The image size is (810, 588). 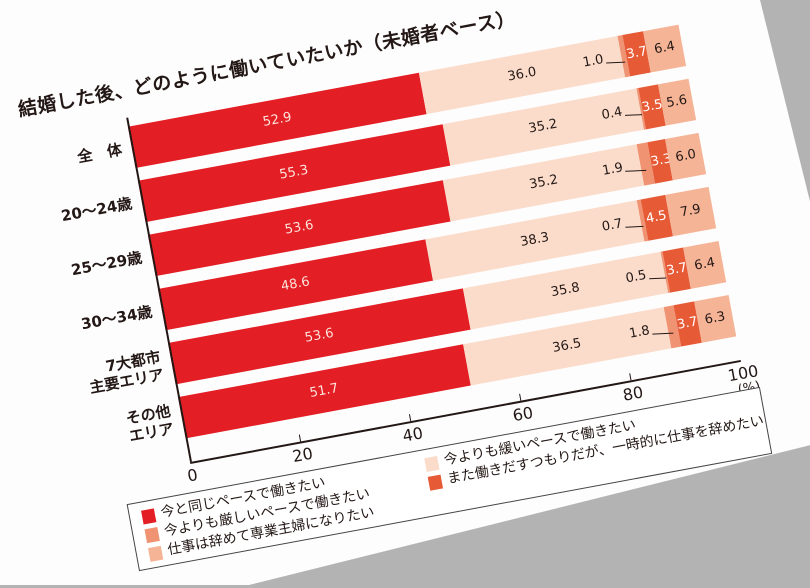 What do you see at coordinates (106, 264) in the screenshot?
I see `category-label-line: 25～29歳` at bounding box center [106, 264].